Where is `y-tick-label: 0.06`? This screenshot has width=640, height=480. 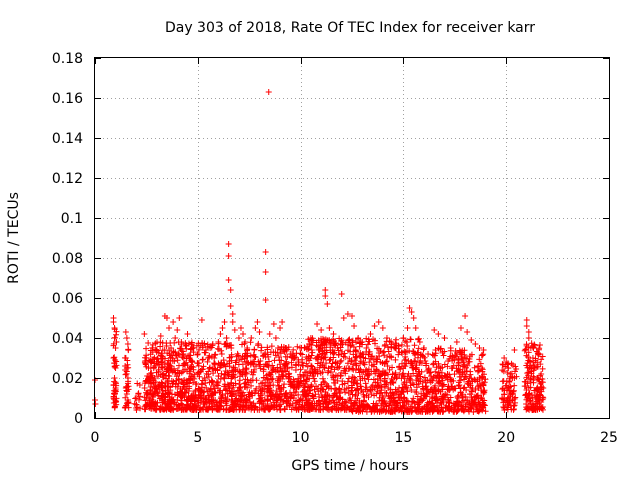
y-tick-label: 0.06 is located at coordinates (67, 299).